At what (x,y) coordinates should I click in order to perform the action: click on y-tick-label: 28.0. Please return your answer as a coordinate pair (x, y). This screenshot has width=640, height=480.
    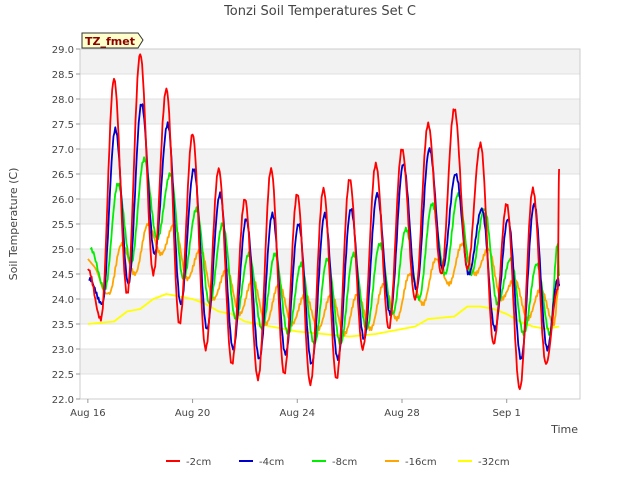
    Looking at the image, I should click on (63, 100).